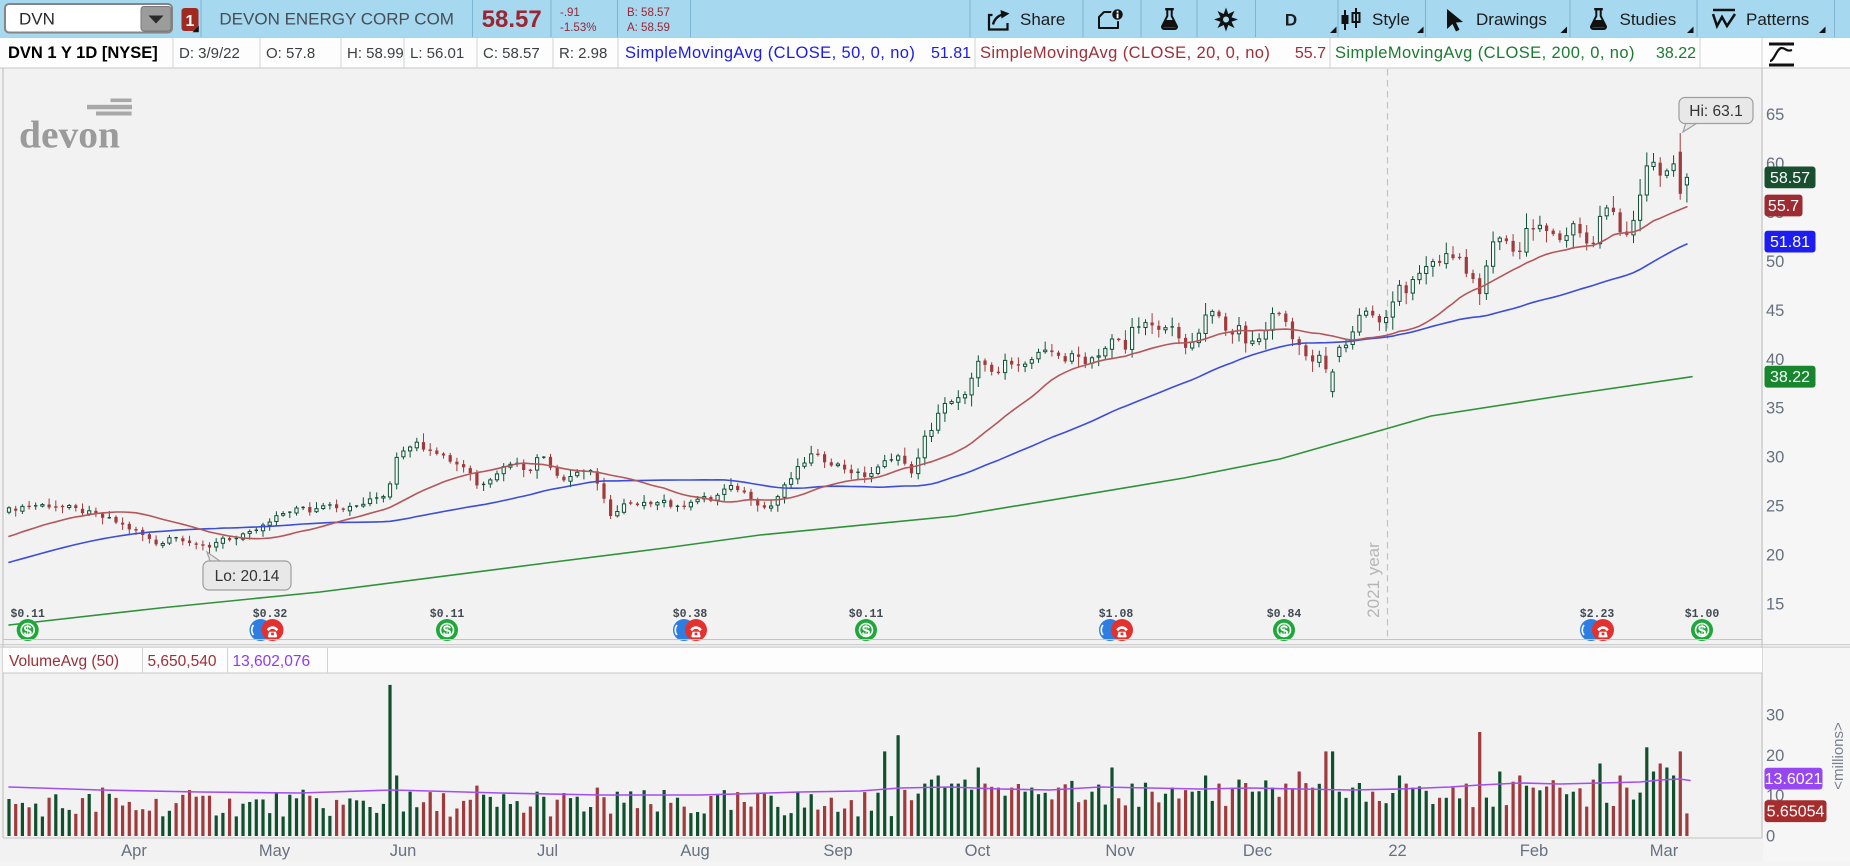 Image resolution: width=1850 pixels, height=866 pixels. What do you see at coordinates (1775, 409) in the screenshot?
I see `svg-text: 35` at bounding box center [1775, 409].